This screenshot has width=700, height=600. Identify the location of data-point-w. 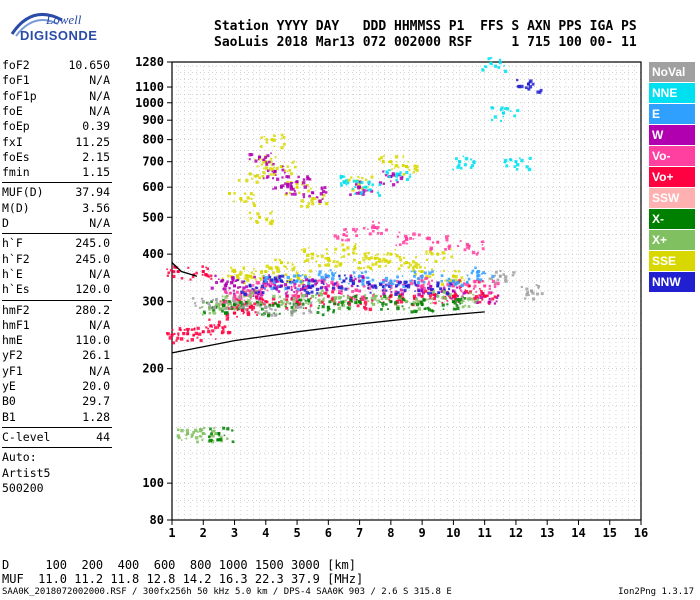
(235, 286).